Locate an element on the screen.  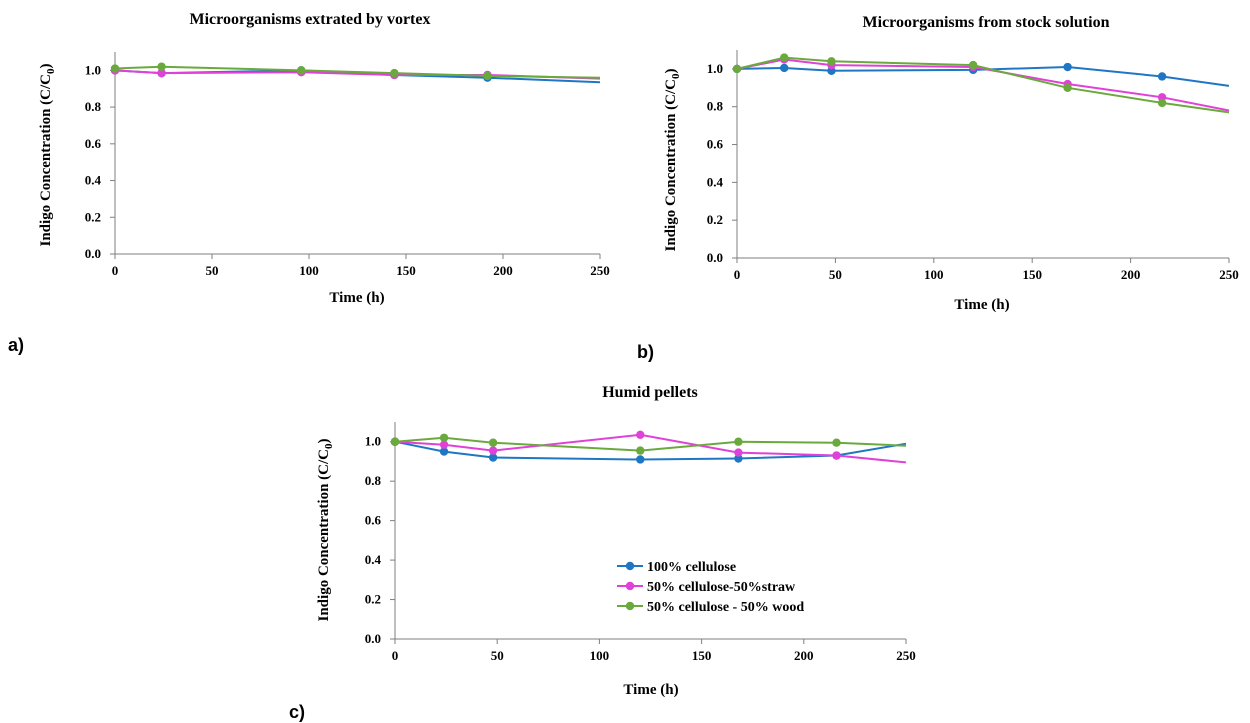
chart-title: Humid pellets is located at coordinates (650, 392).